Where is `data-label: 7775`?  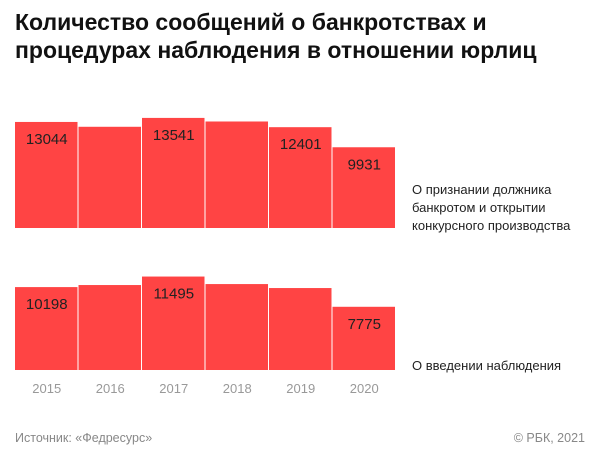 data-label: 7775 is located at coordinates (364, 324).